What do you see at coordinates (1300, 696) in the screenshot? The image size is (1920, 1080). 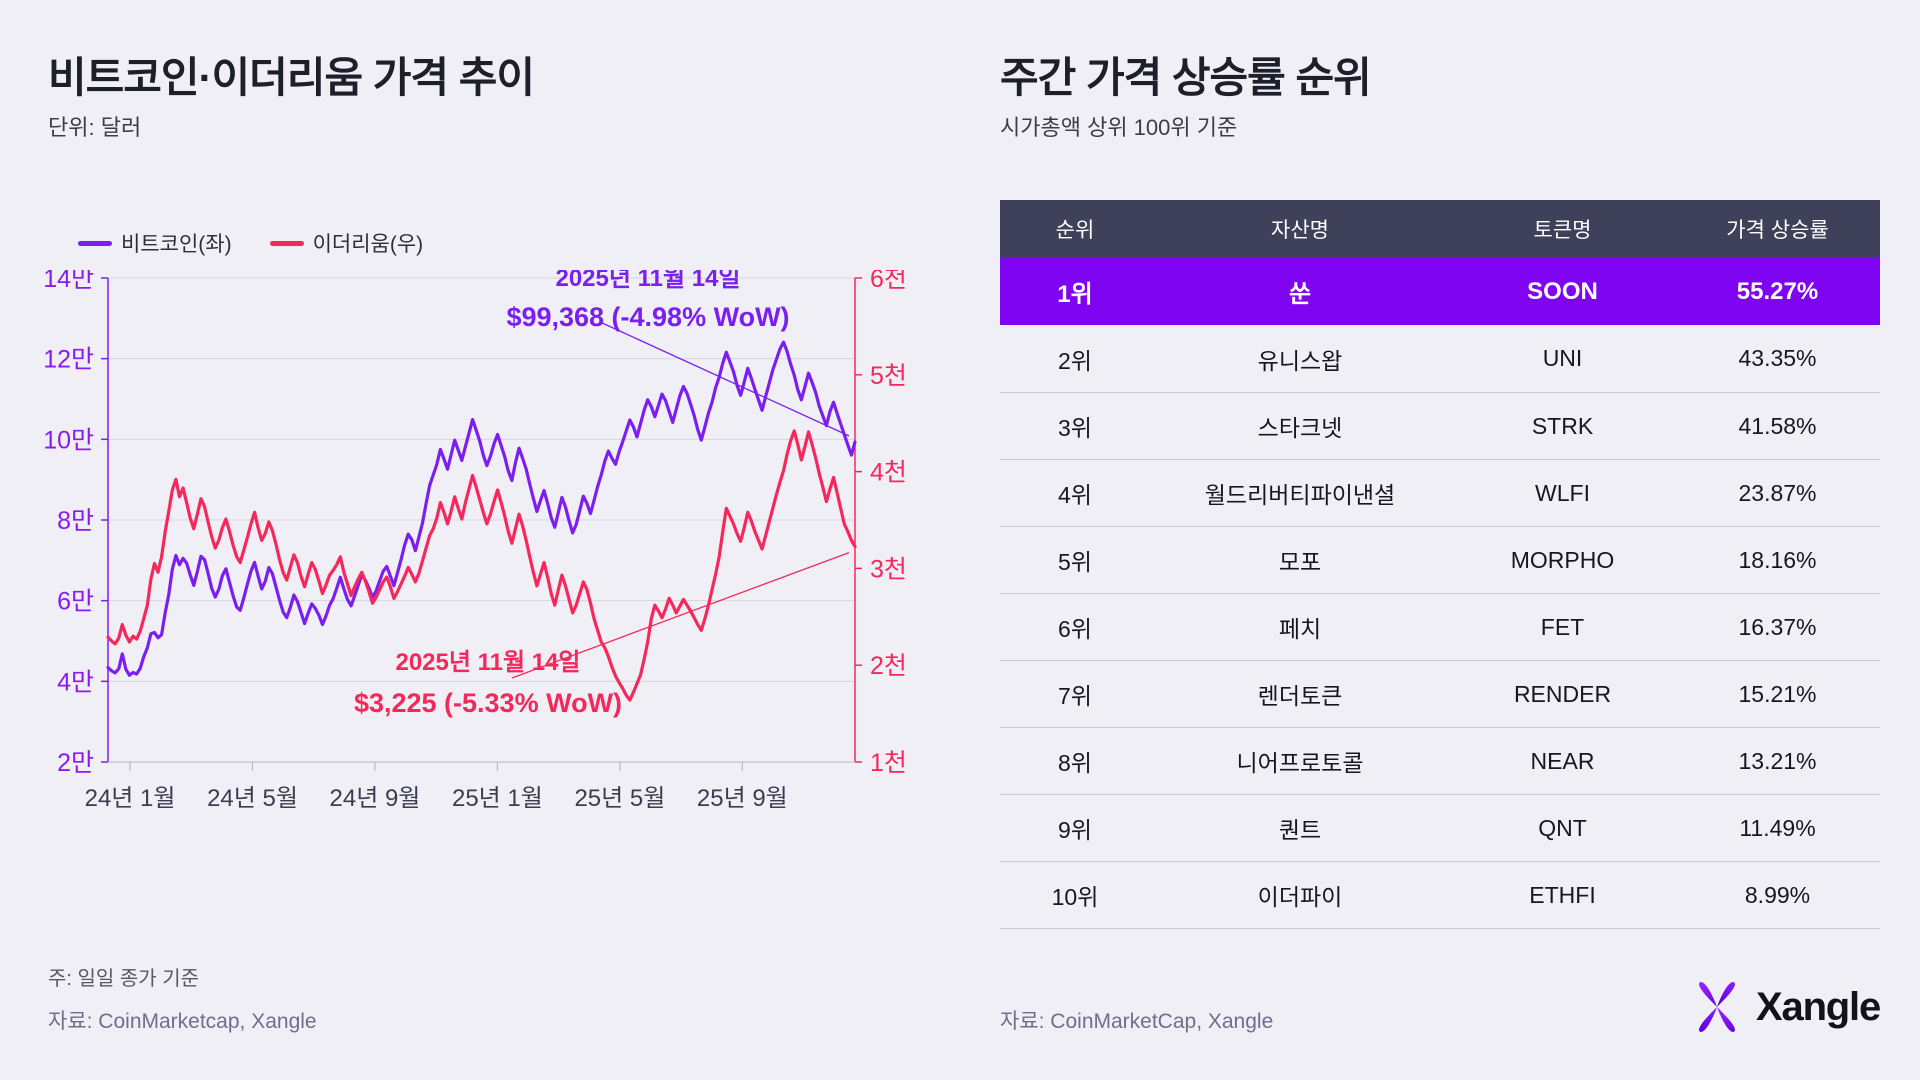 I see `cell-asset: 렌더토큰` at bounding box center [1300, 696].